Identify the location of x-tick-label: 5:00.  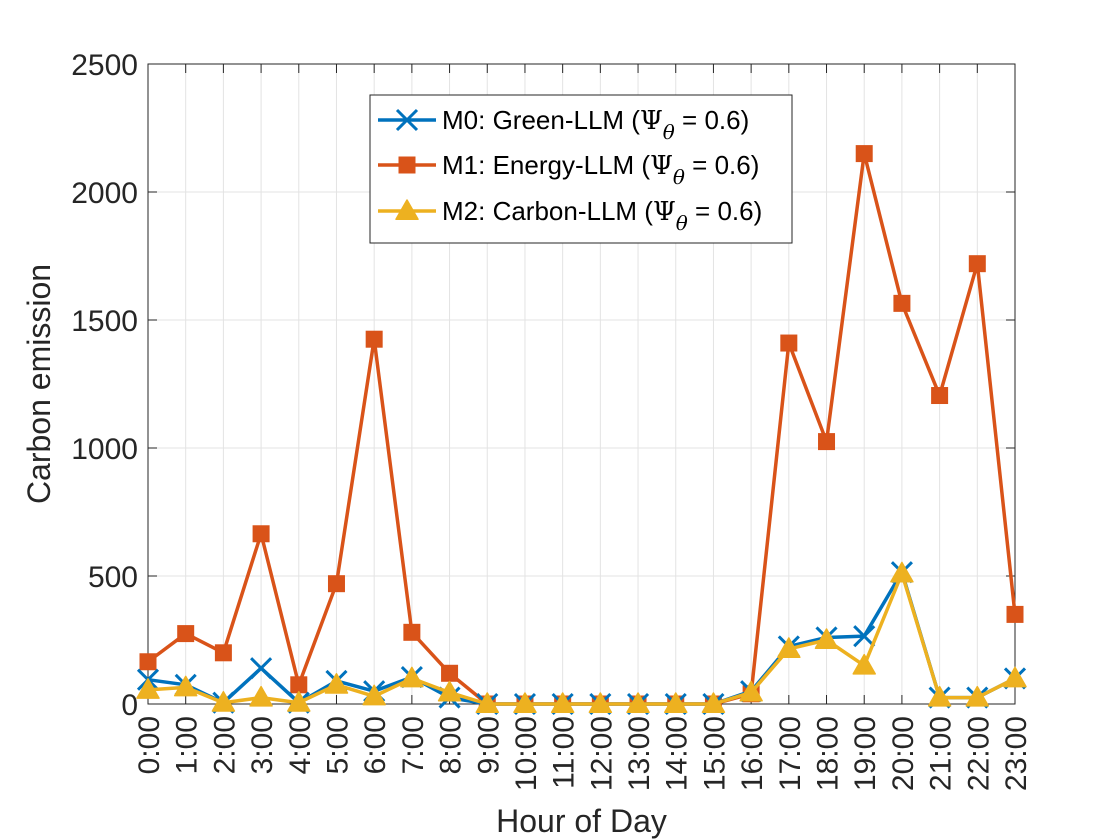
(337, 745).